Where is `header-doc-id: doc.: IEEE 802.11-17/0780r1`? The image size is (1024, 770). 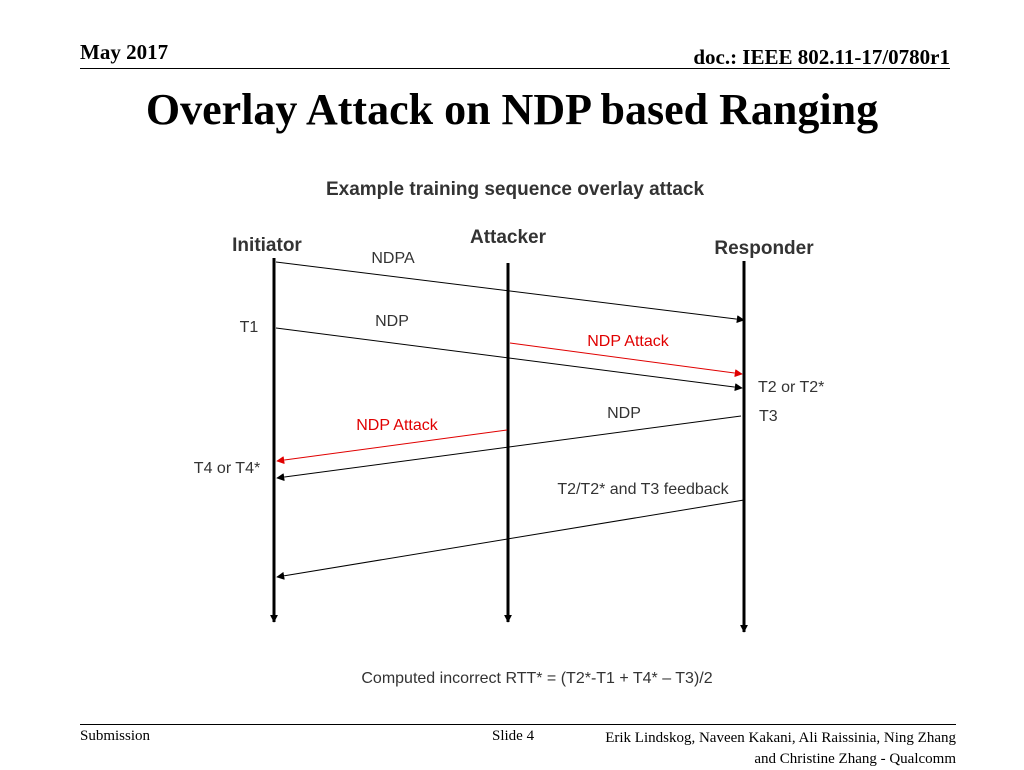
header-doc-id: doc.: IEEE 802.11-17/0780r1 is located at coordinates (821, 57).